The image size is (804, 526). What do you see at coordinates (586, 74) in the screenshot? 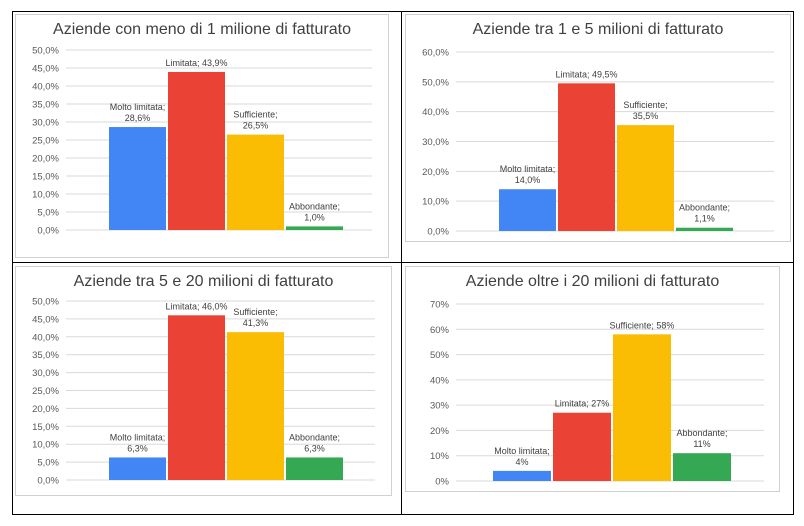
I see `data-label: Limitata; 49,5%` at bounding box center [586, 74].